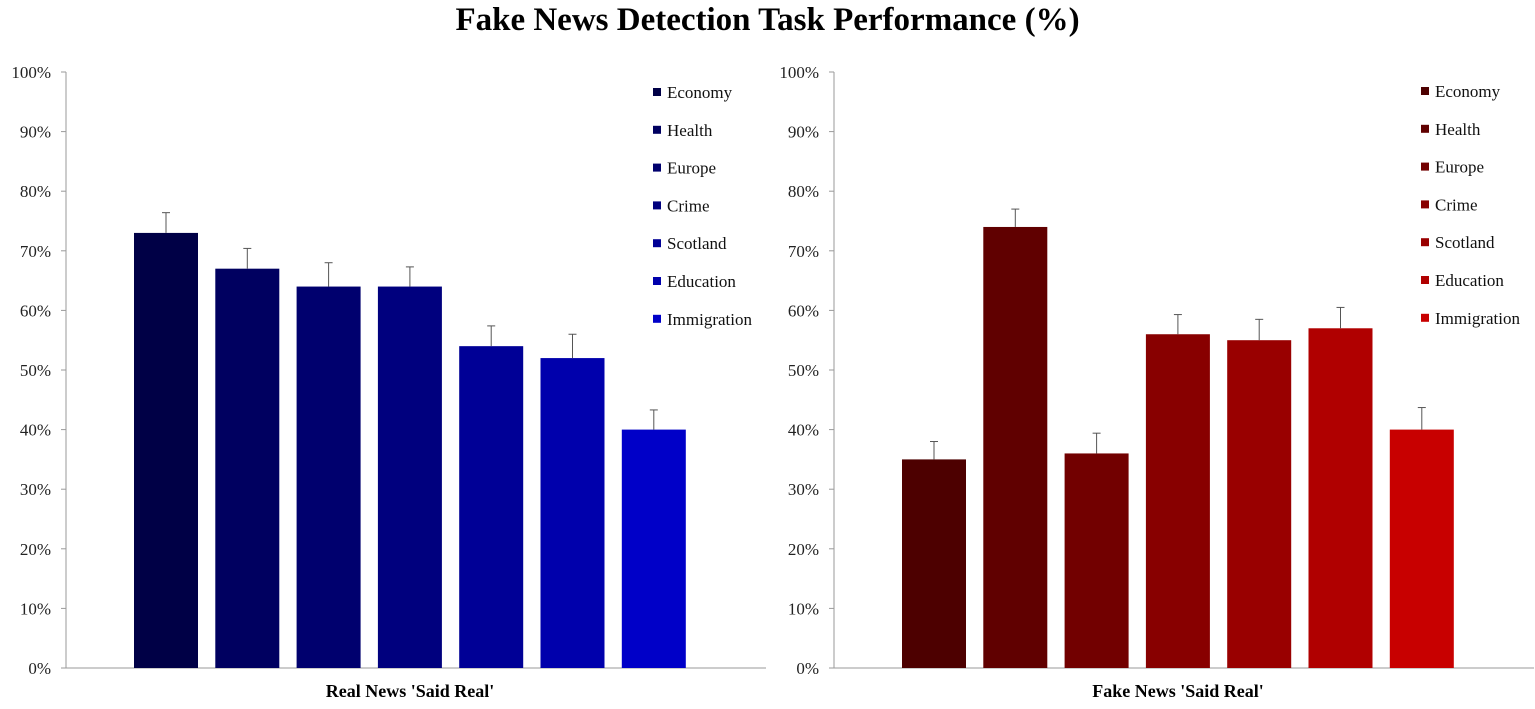  I want to click on x-axis-title: Fake News 'Said Real', so click(1178, 691).